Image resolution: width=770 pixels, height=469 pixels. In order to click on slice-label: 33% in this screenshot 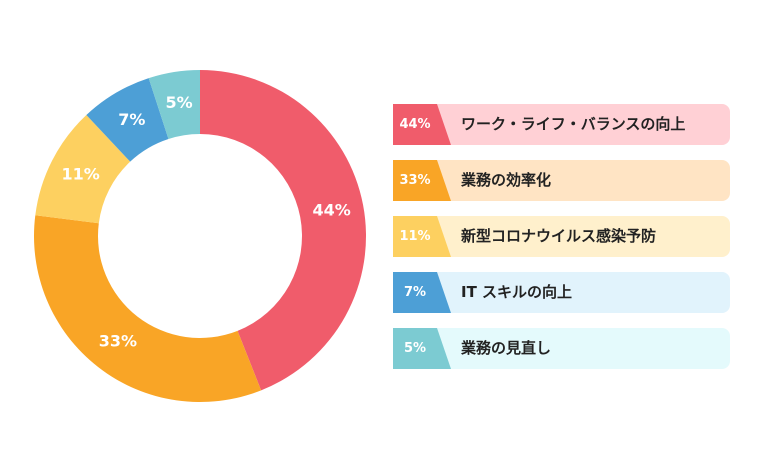, I will do `click(118, 340)`.